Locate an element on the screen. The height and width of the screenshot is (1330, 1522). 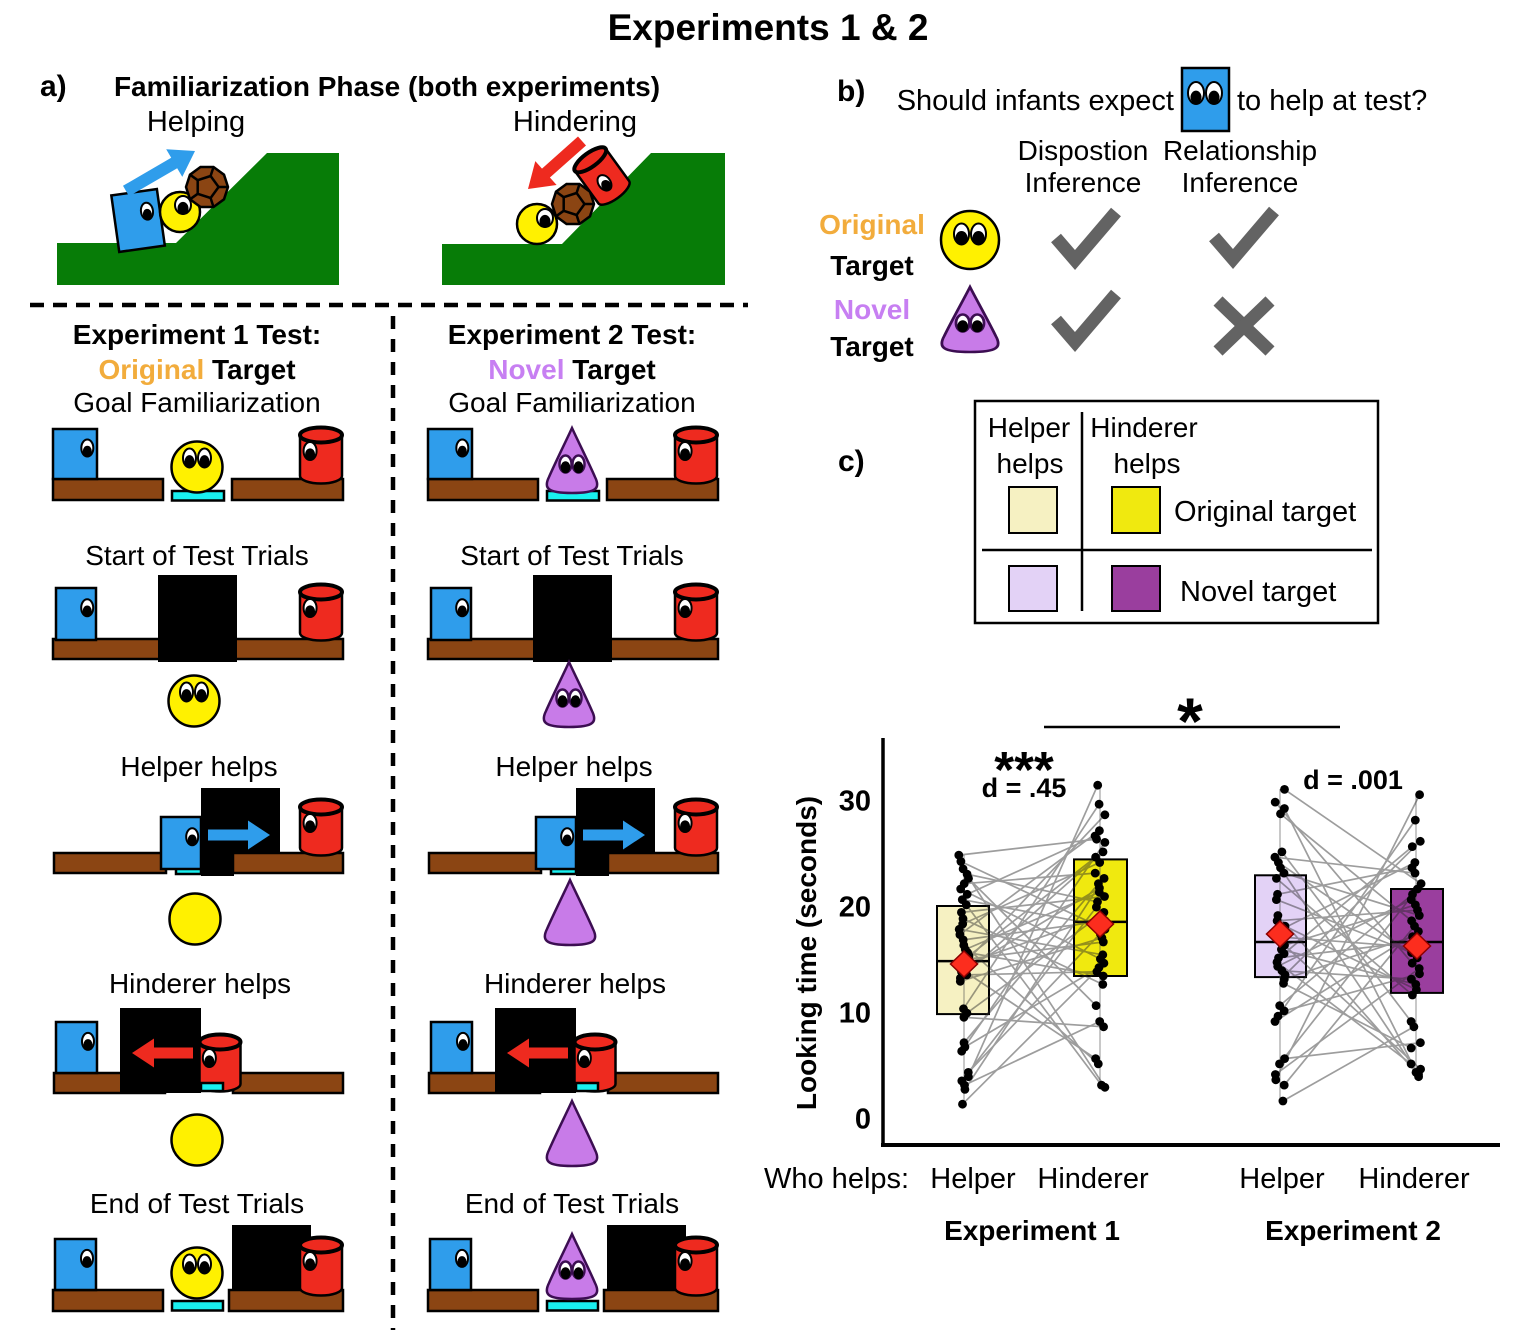
svg-text: b) is located at coordinates (851, 91).